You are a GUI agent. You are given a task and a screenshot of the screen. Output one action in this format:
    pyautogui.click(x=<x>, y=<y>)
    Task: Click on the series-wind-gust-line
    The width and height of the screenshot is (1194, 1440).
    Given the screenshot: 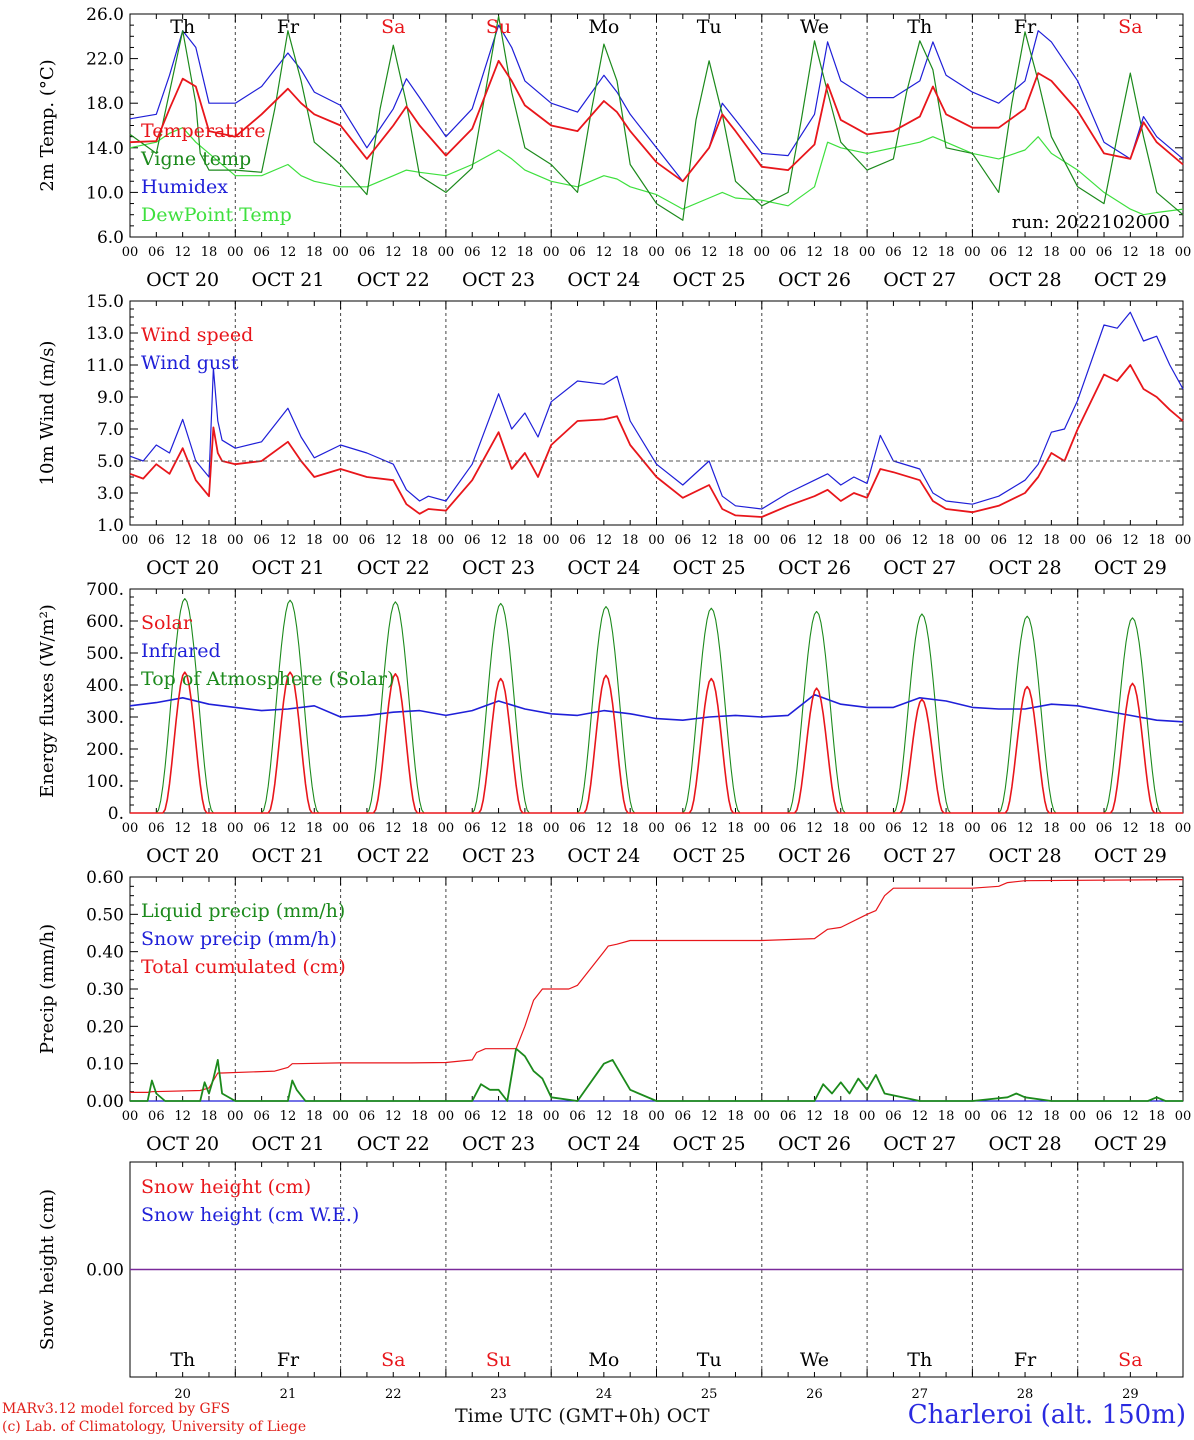 What is the action you would take?
    pyautogui.click(x=656, y=410)
    